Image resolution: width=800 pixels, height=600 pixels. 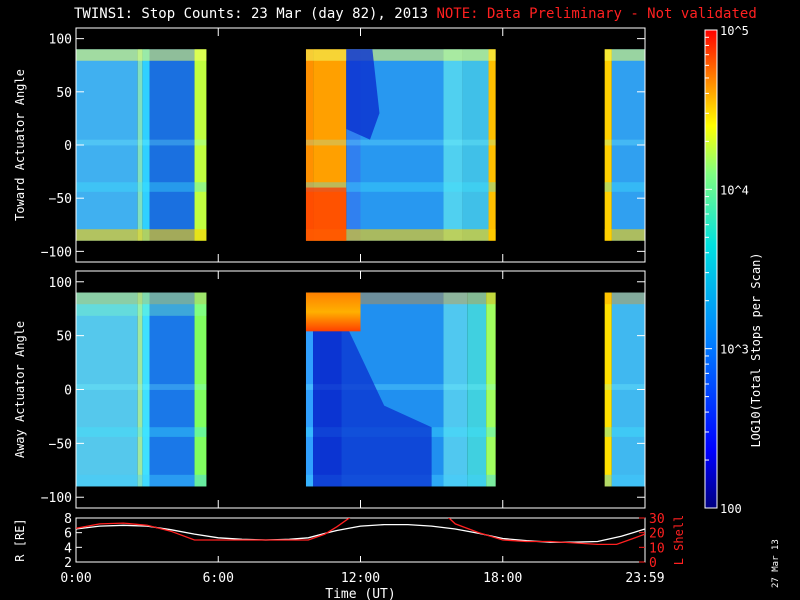 What do you see at coordinates (711, 269) in the screenshot?
I see `colorbar-gradient` at bounding box center [711, 269].